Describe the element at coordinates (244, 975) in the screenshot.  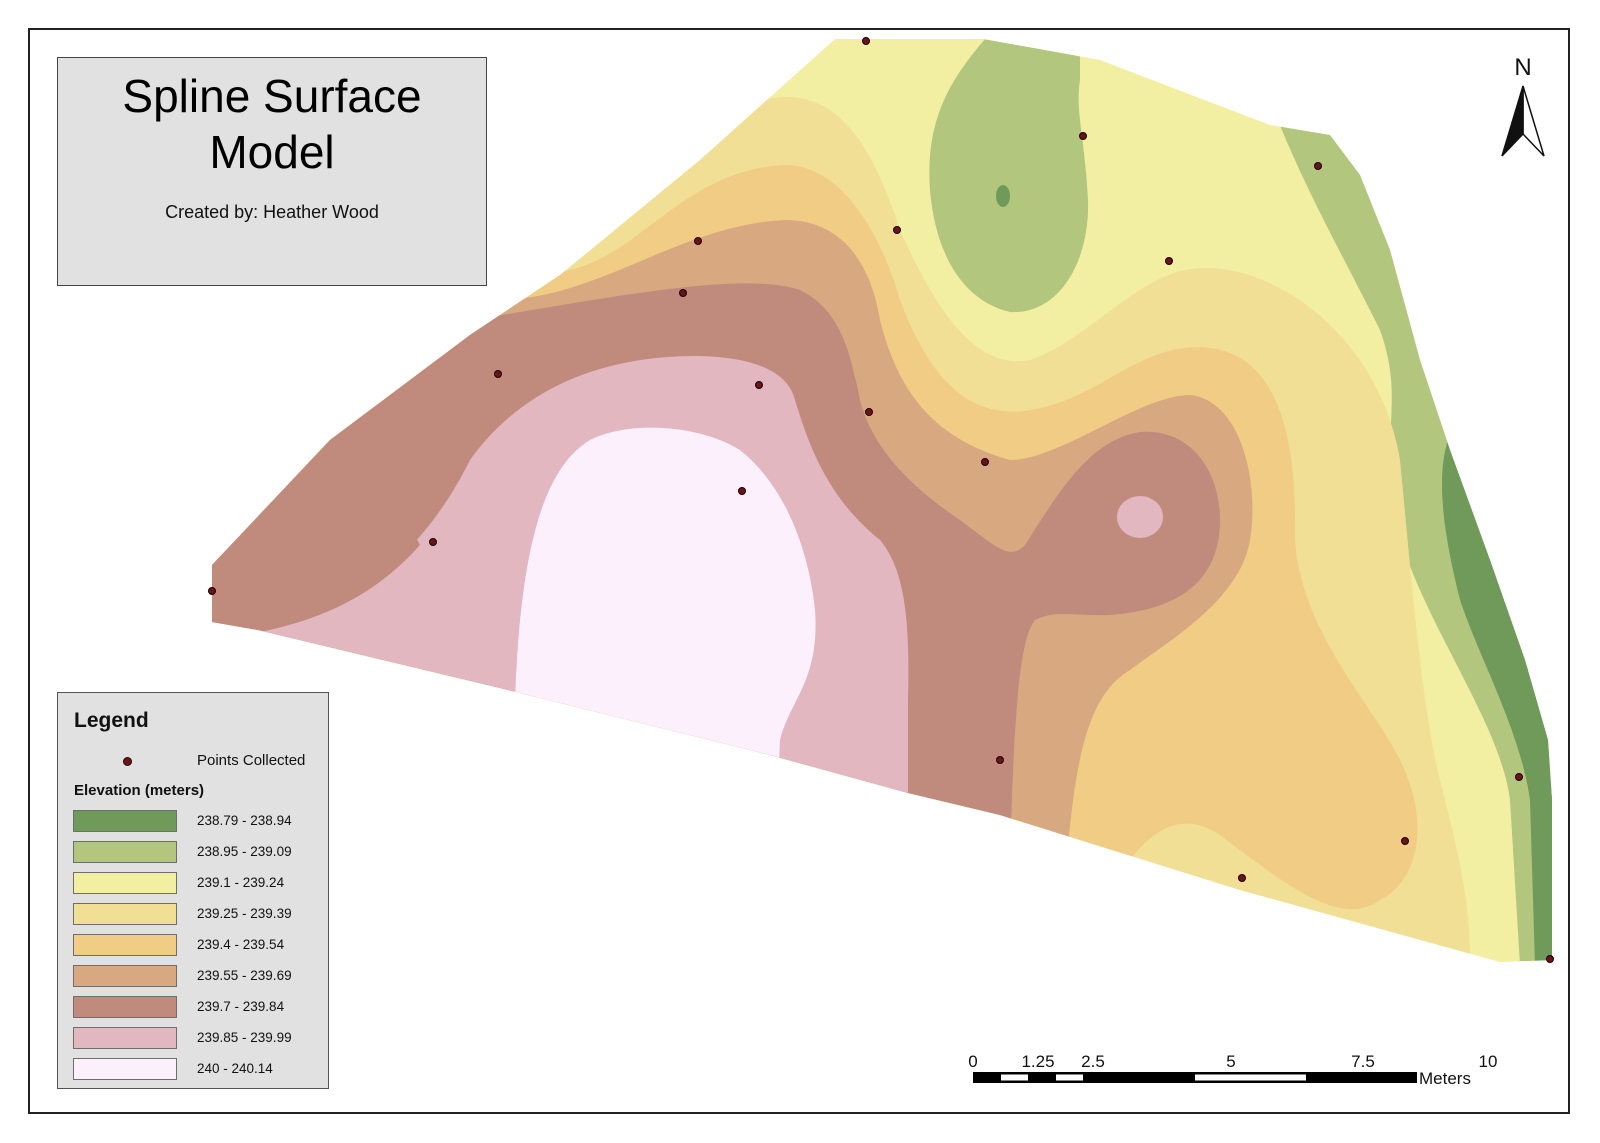
I see `legend-class-label: 239.55 - 239.69` at that location.